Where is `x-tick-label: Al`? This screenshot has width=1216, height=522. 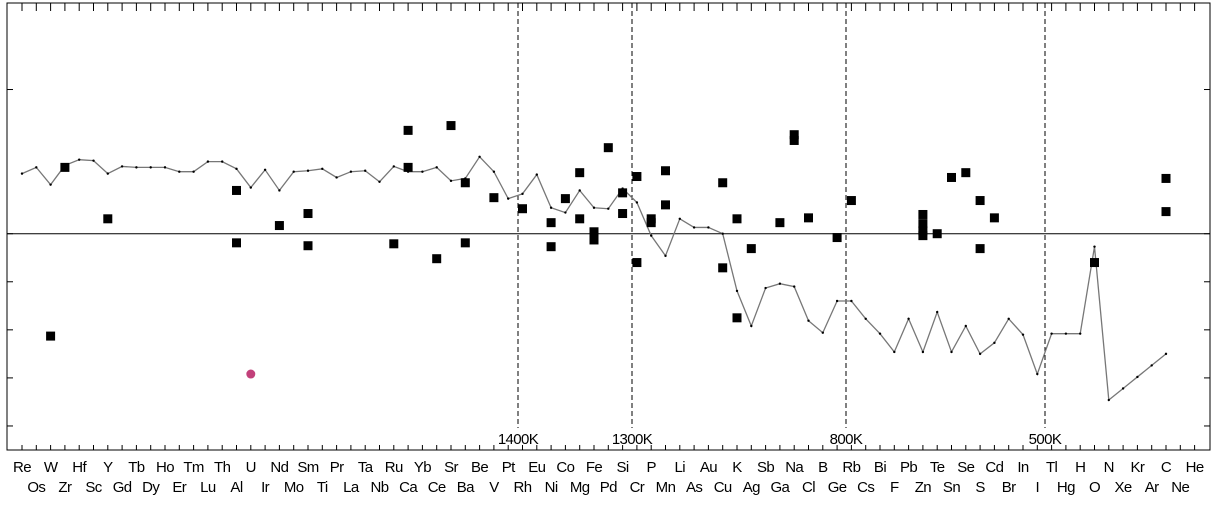 x-tick-label: Al is located at coordinates (236, 487).